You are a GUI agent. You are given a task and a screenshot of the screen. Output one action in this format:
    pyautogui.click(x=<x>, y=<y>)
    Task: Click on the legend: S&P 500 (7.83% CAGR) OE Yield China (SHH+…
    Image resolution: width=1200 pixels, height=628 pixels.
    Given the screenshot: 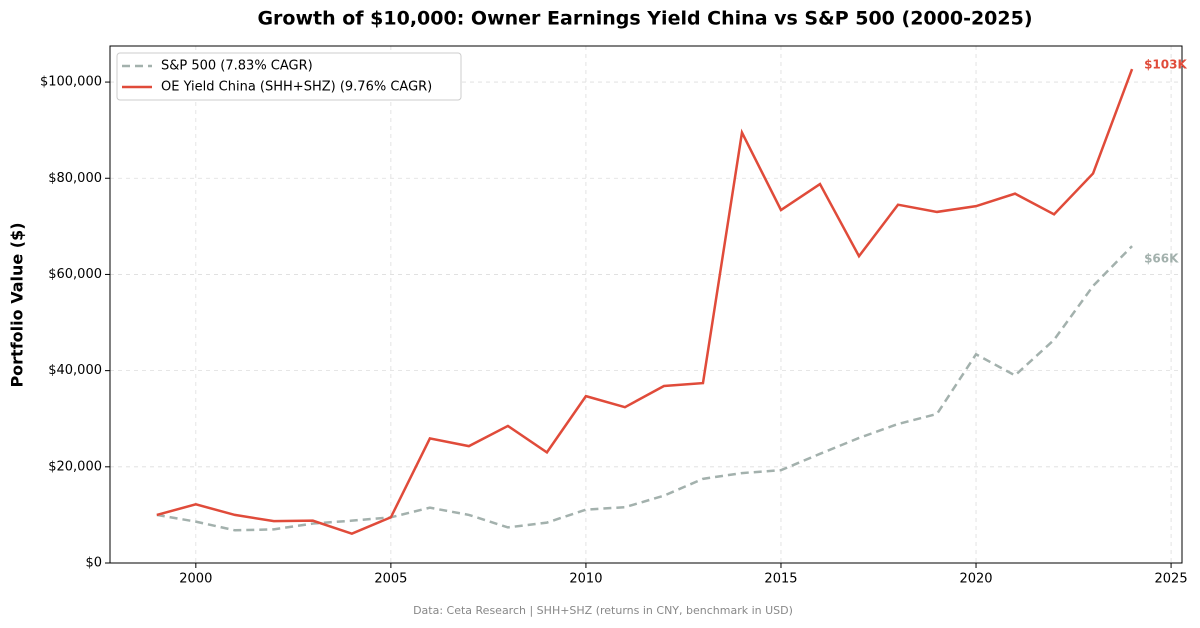 What is the action you would take?
    pyautogui.click(x=289, y=76)
    